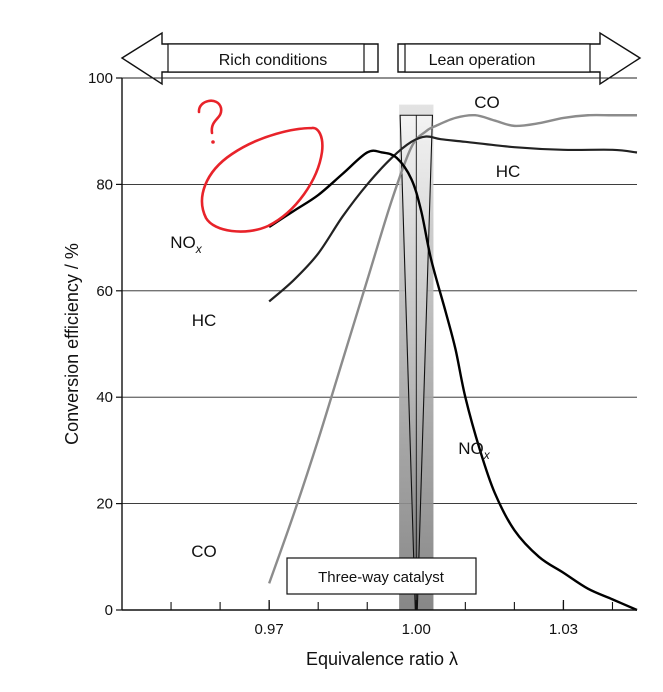  Describe the element at coordinates (416, 629) in the screenshot. I see `x-tick-label: 1.00` at that location.